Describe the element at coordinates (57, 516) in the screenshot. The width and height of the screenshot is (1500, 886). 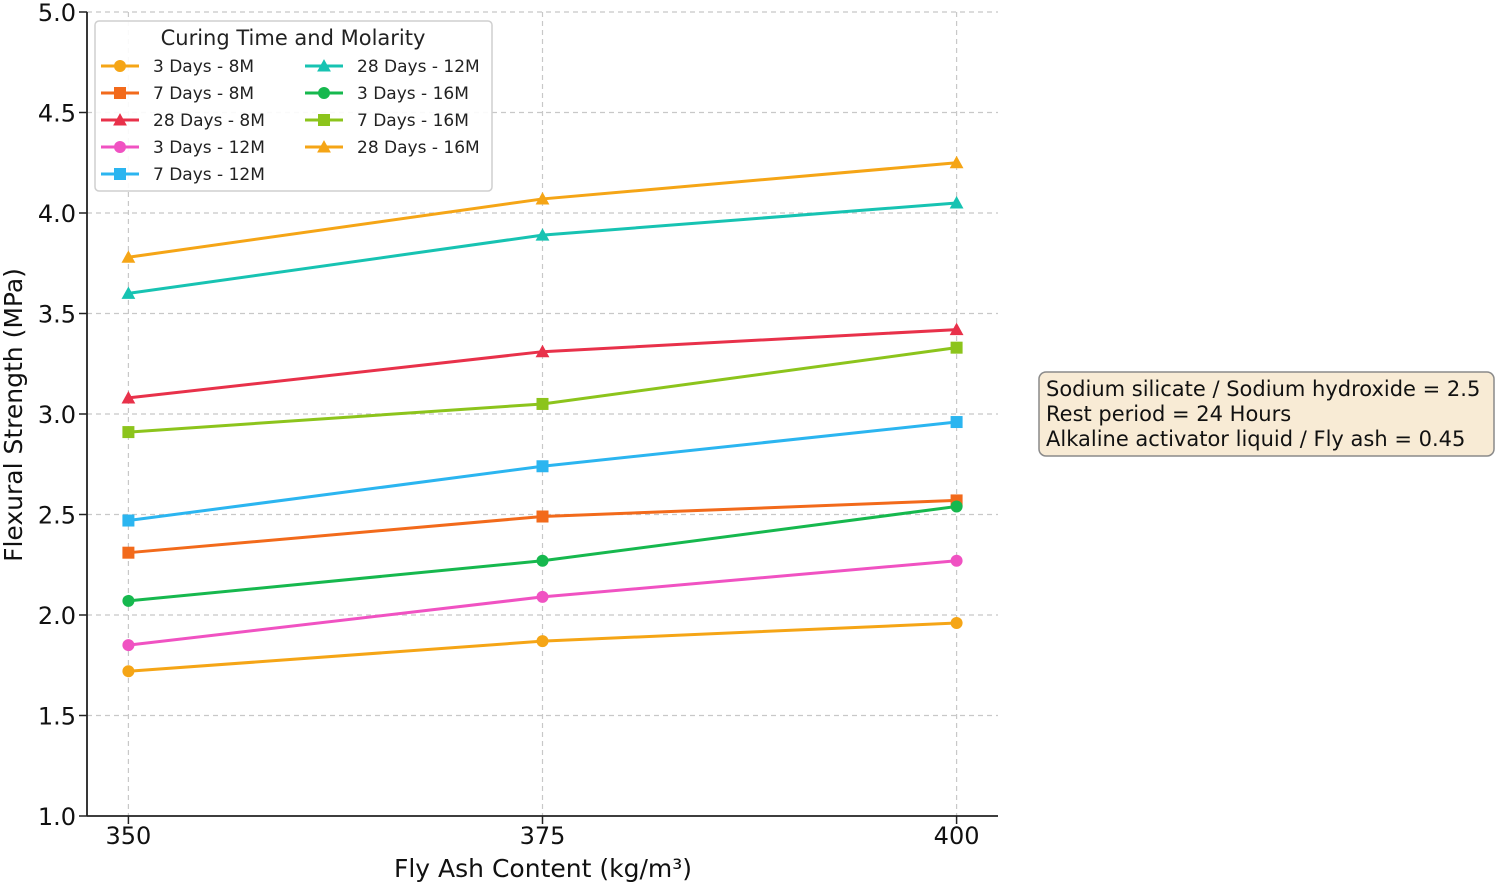
I see `y-tick-label: 2.5` at that location.